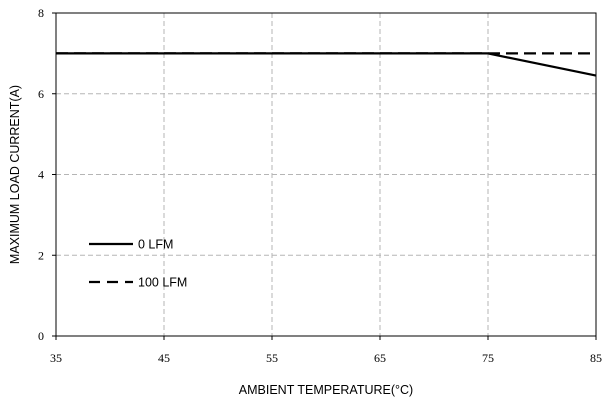  I want to click on x-tick-label: 85, so click(596, 358).